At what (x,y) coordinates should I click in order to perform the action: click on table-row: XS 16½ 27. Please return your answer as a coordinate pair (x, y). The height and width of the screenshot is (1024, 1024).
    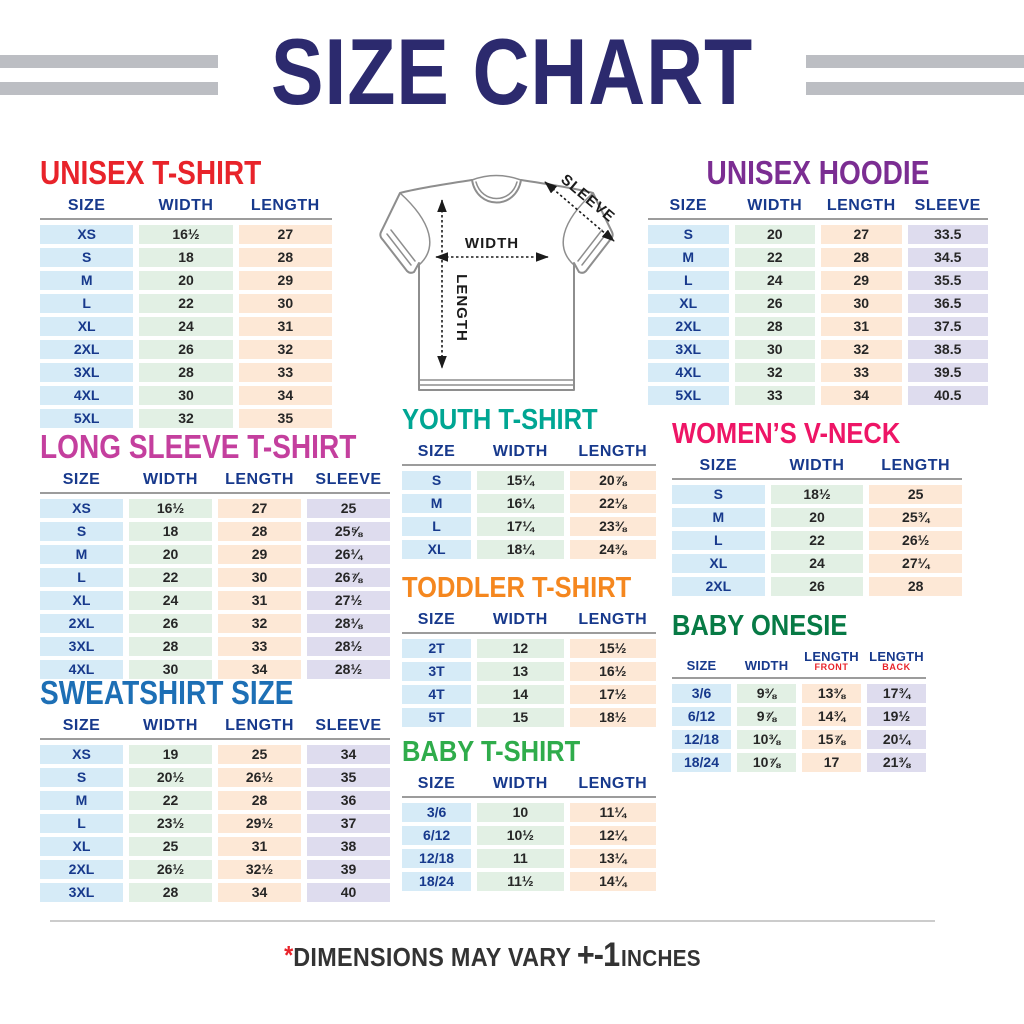
    Looking at the image, I should click on (186, 235).